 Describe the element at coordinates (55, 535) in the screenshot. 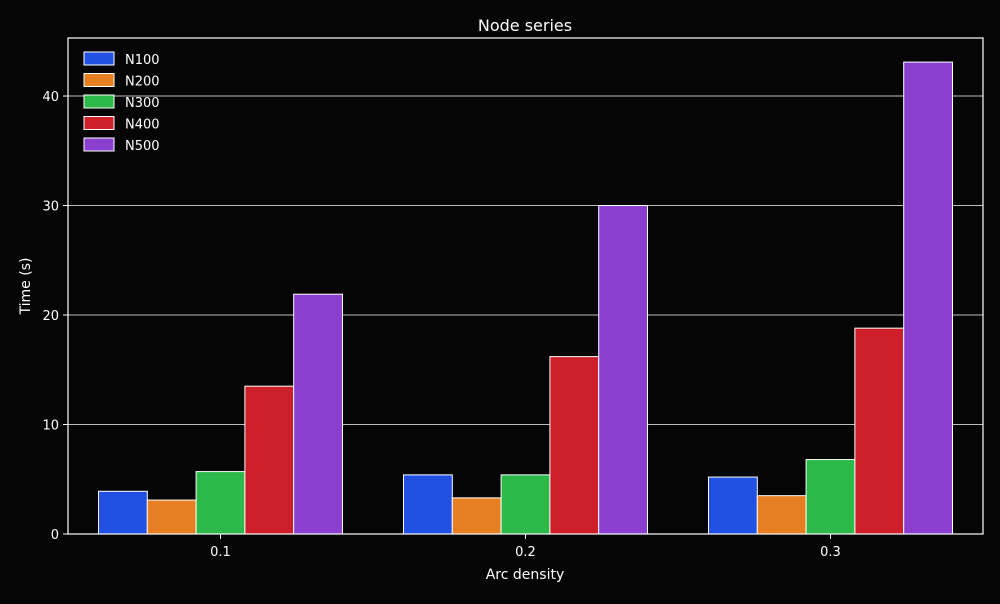

I see `y-tick-label: 0` at that location.